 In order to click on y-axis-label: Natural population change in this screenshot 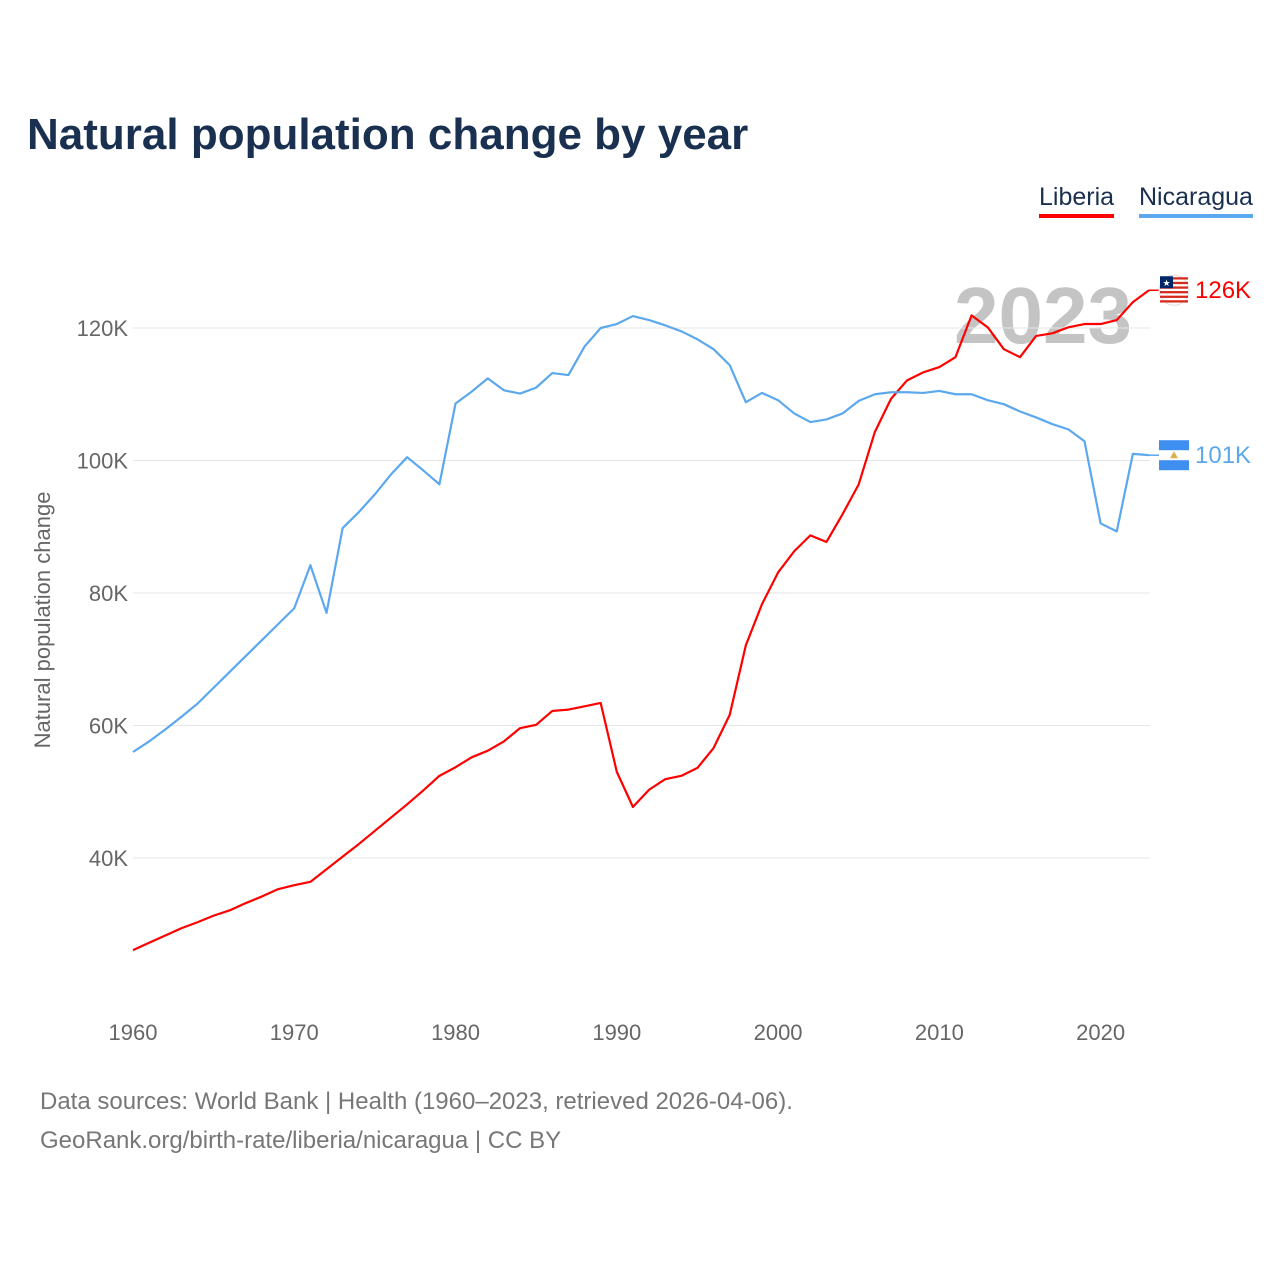, I will do `click(42, 620)`.